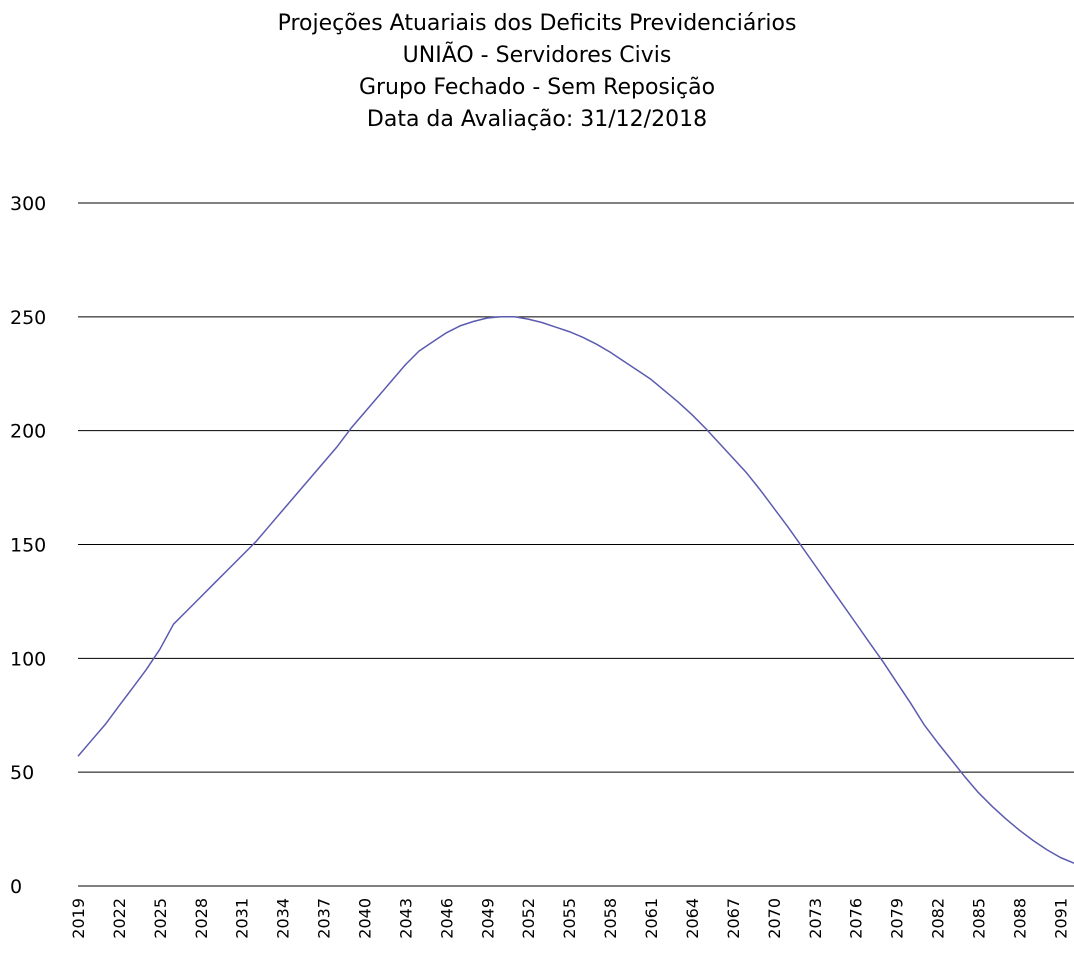 The width and height of the screenshot is (1074, 957). I want to click on x-tick-label: 2025, so click(160, 918).